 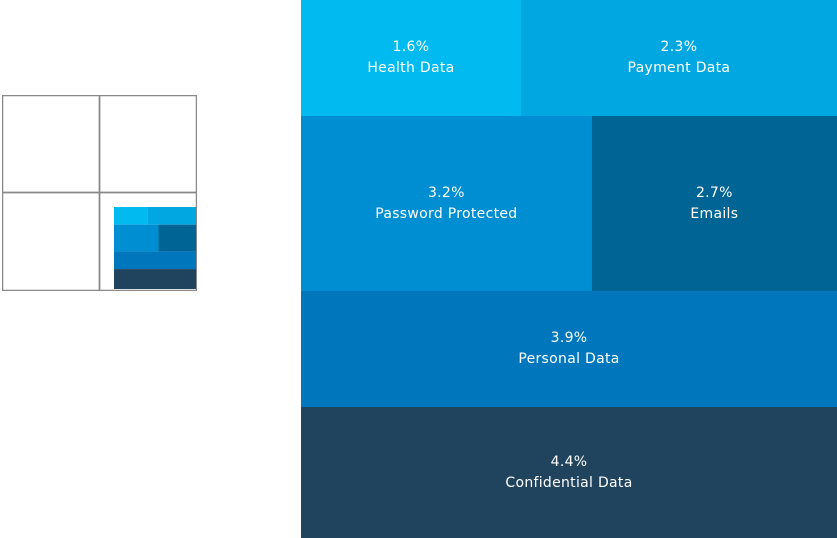 What do you see at coordinates (131, 216) in the screenshot?
I see `thumbnail-mini-cell-health` at bounding box center [131, 216].